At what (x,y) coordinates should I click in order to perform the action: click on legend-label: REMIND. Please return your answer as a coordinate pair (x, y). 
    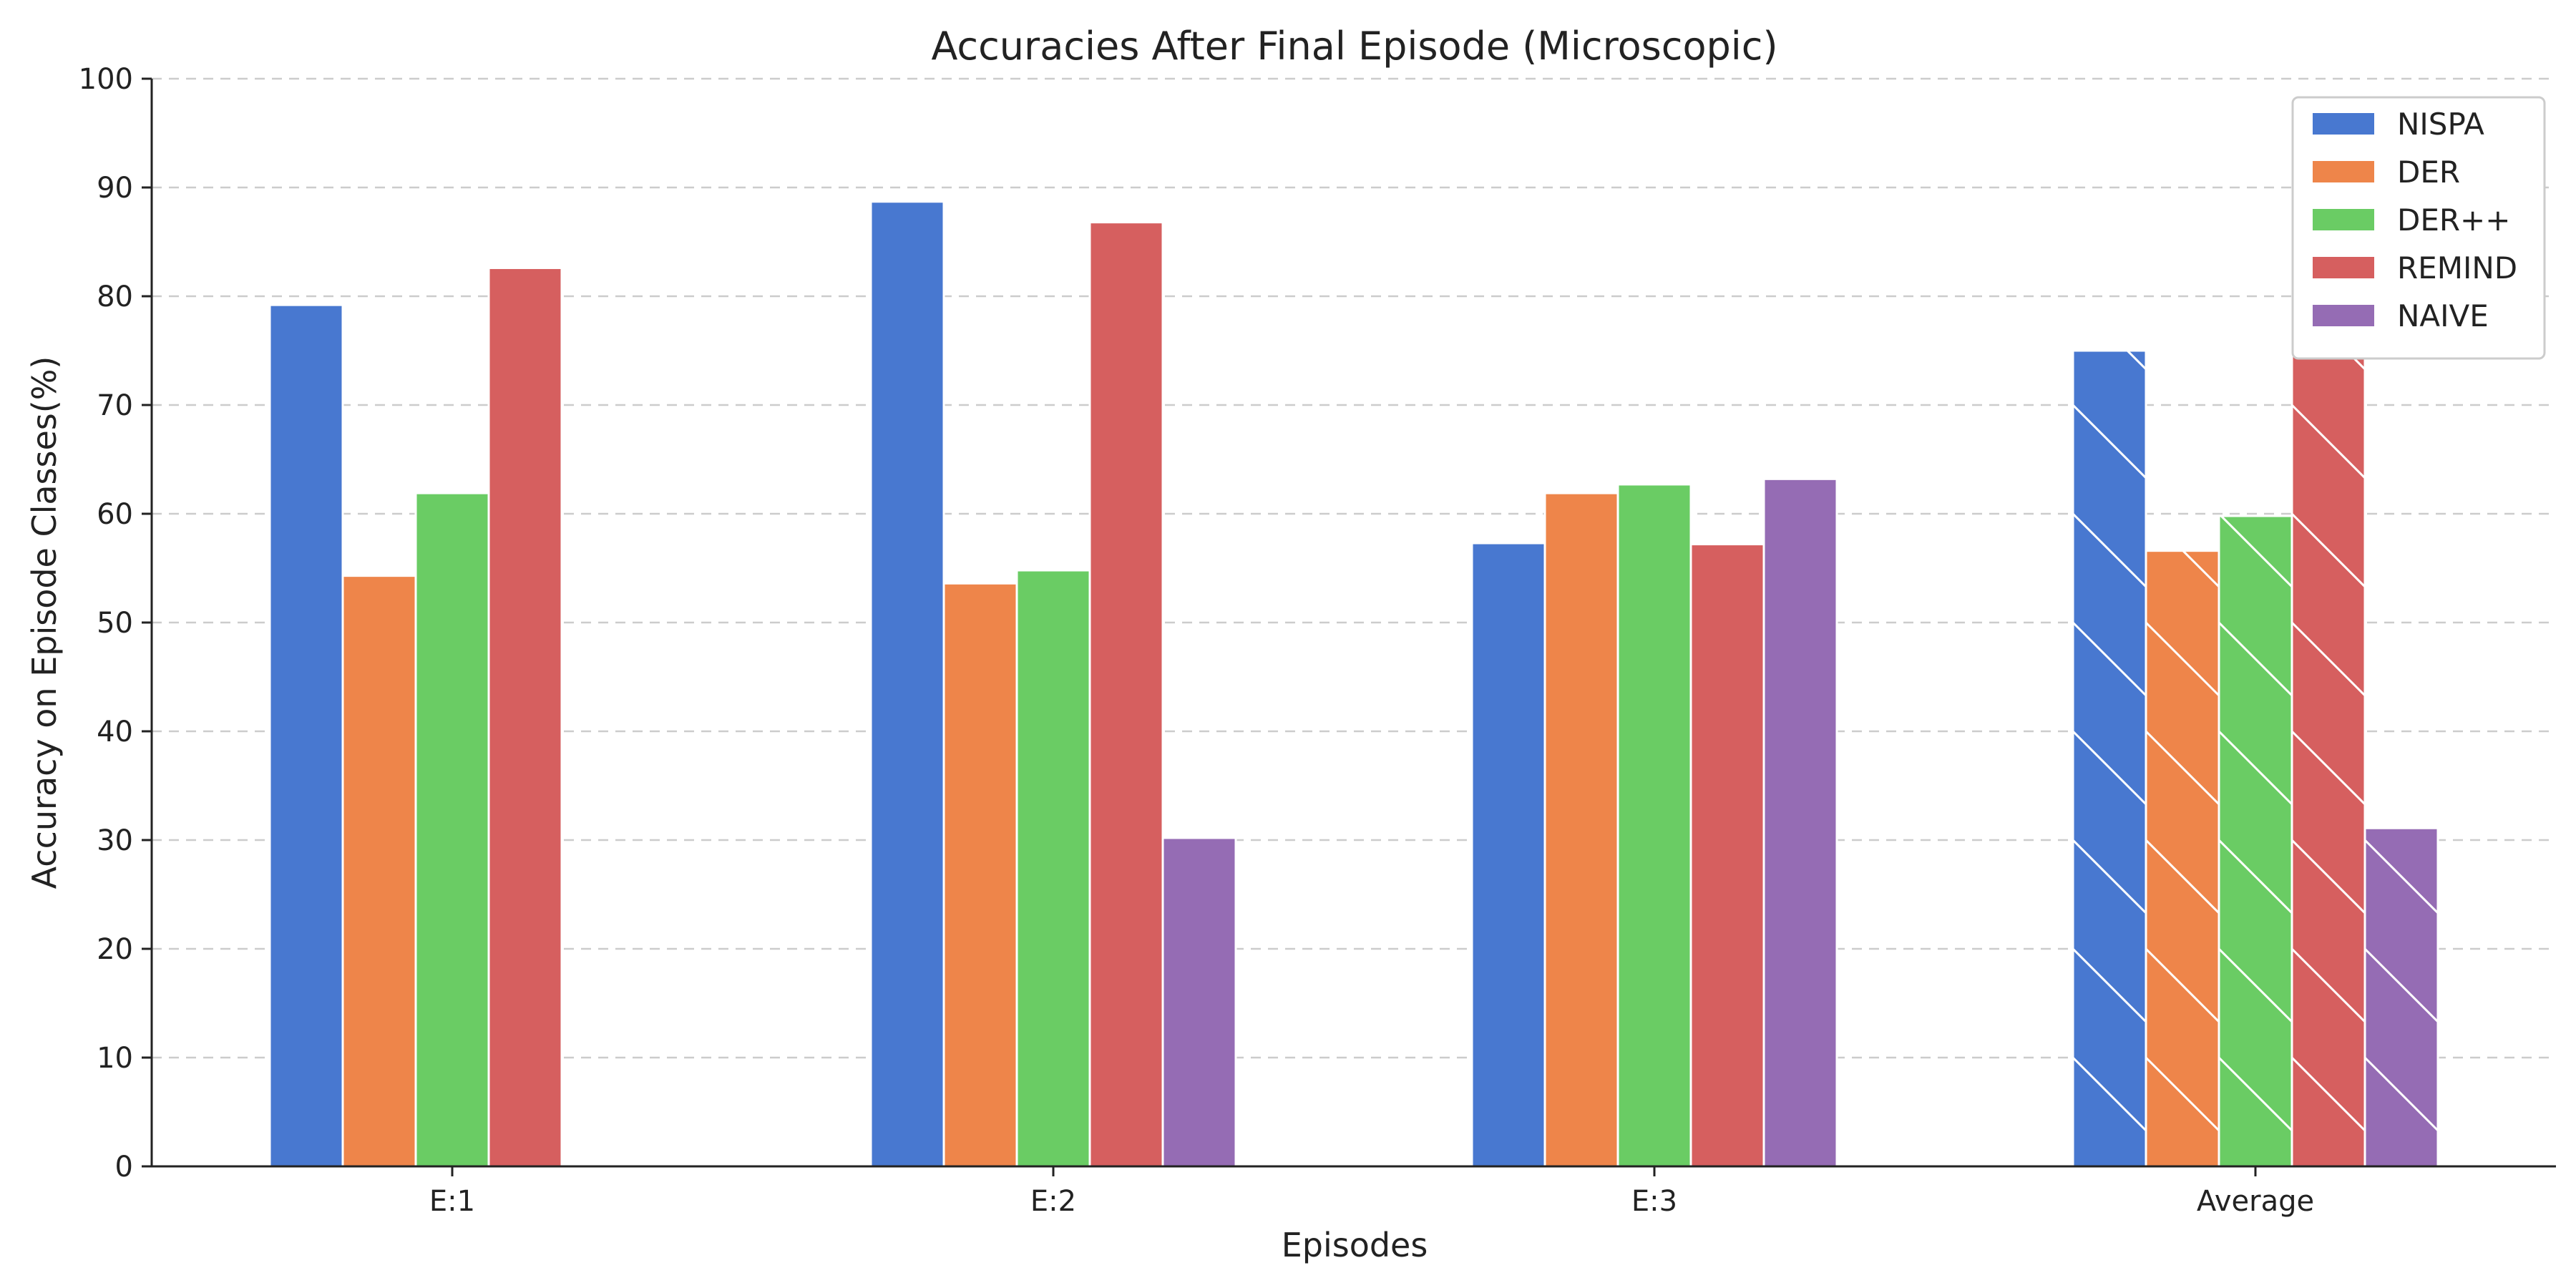
    Looking at the image, I should click on (2457, 268).